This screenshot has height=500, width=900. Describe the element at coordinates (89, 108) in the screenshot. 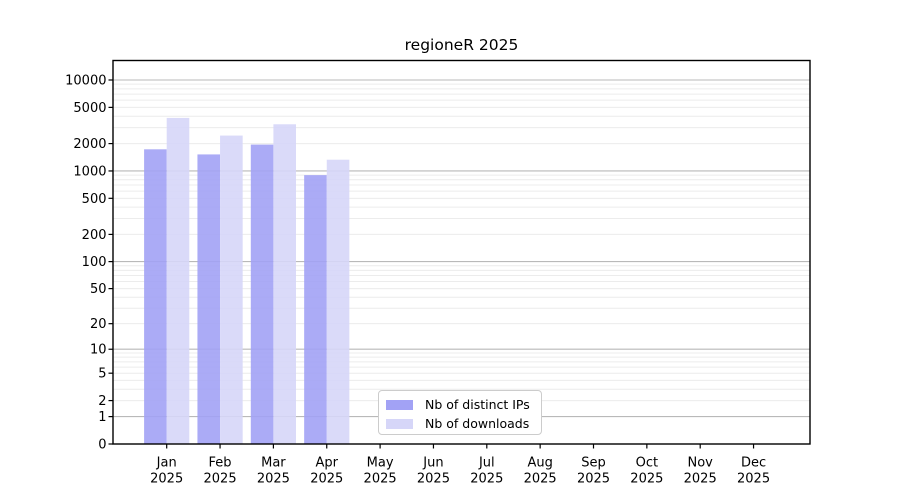

I see `y-tick-label: 5000` at that location.